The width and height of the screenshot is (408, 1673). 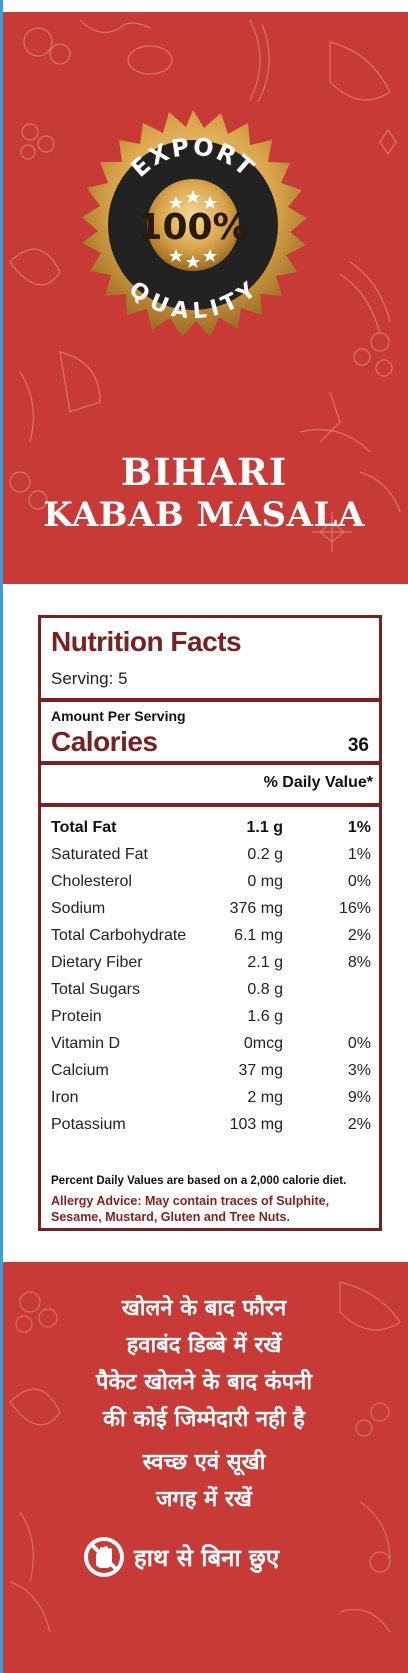 What do you see at coordinates (65, 1097) in the screenshot?
I see `nutrient-name: Iron` at bounding box center [65, 1097].